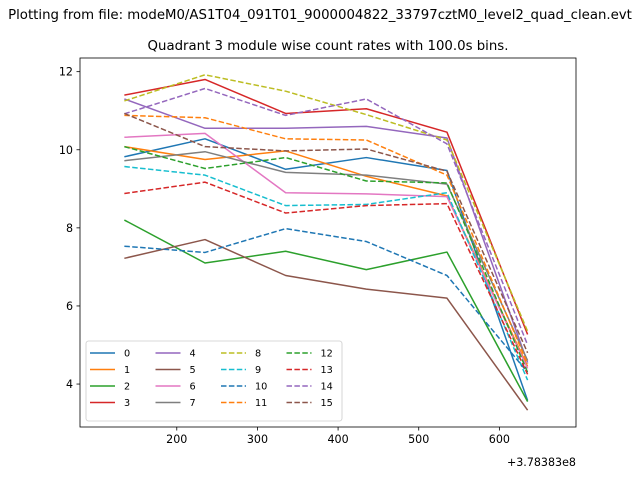 This screenshot has width=640, height=480. I want to click on legend-frame, so click(214, 381).